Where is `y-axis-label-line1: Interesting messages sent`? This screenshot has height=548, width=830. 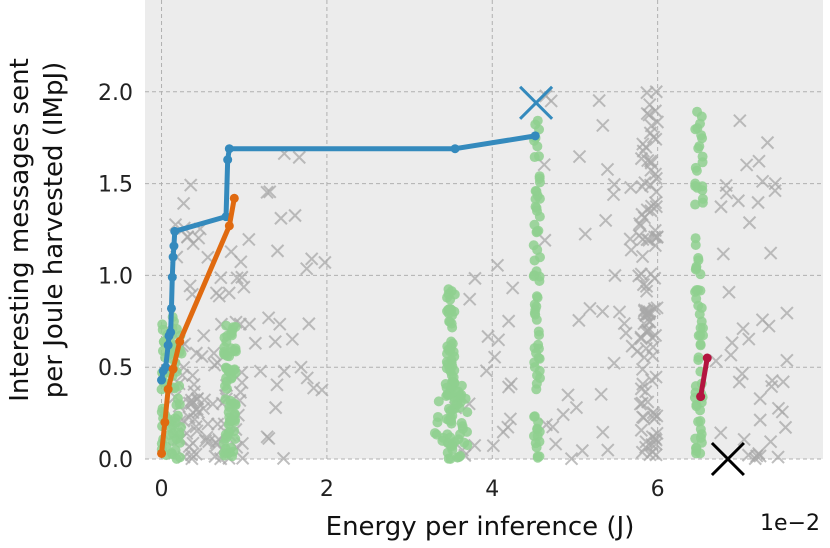
y-axis-label-line1: Interesting messages sent is located at coordinates (20, 230).